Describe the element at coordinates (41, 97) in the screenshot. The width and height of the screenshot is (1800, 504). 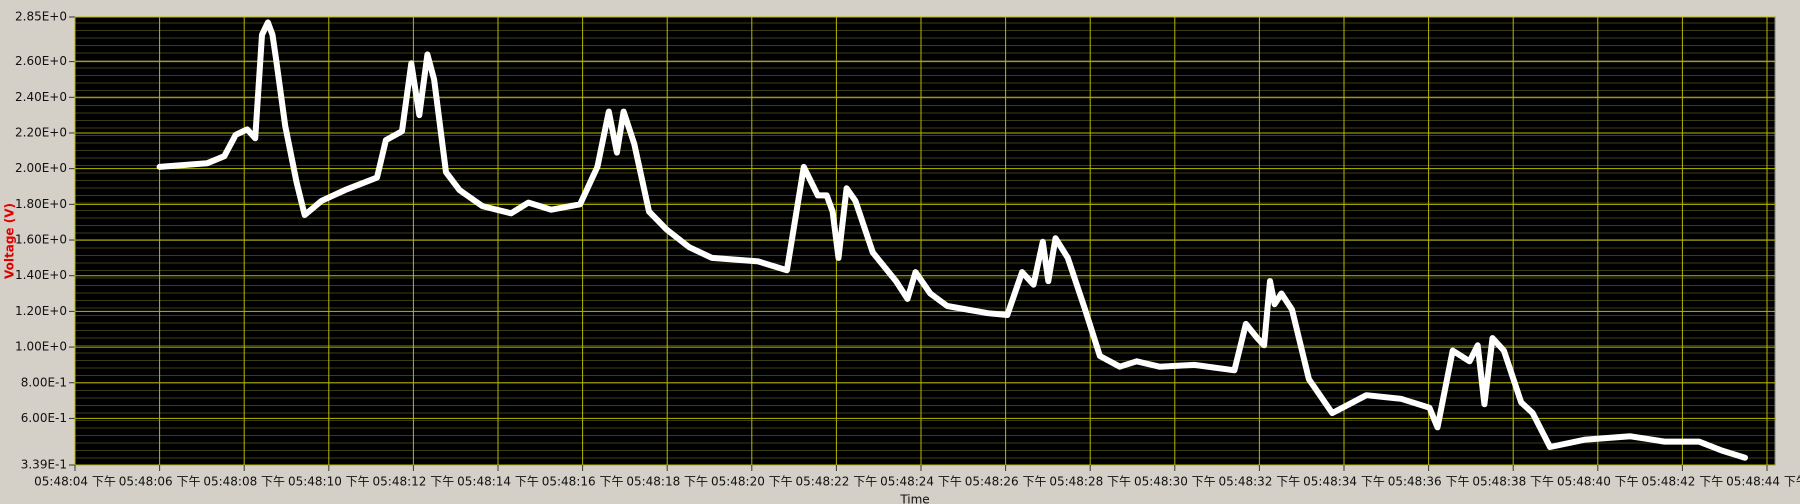
I see `y-tick-label: 2.40E+0` at that location.